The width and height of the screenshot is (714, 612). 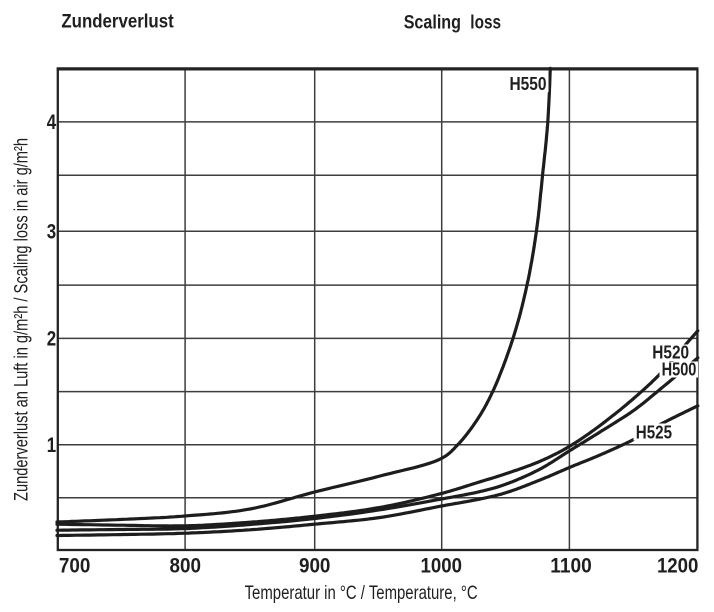 I want to click on svg-text: H500, so click(x=679, y=369).